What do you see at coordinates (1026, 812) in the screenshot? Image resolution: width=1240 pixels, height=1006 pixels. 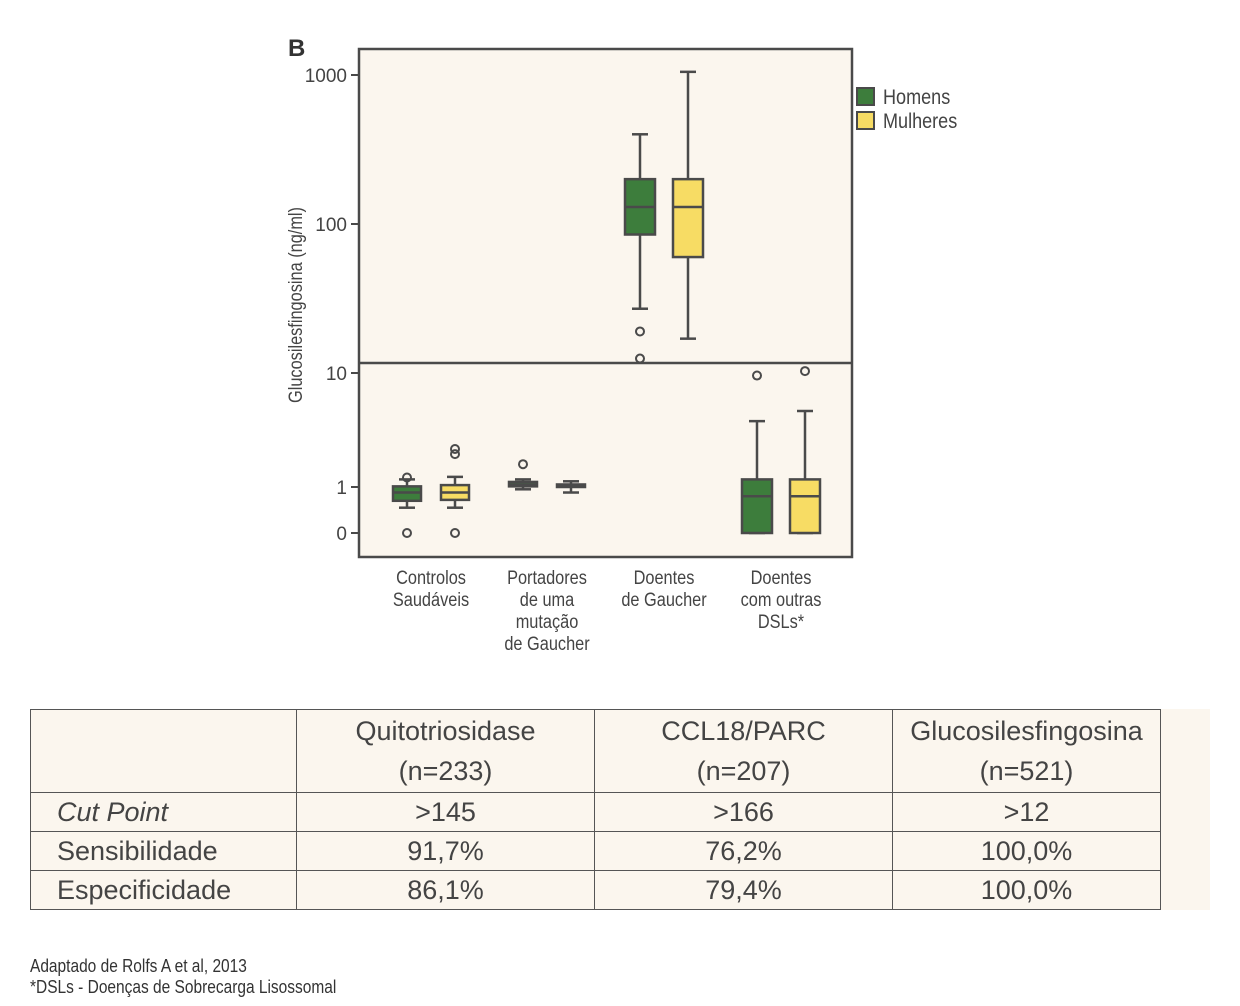 I see `table-cell: >12` at bounding box center [1026, 812].